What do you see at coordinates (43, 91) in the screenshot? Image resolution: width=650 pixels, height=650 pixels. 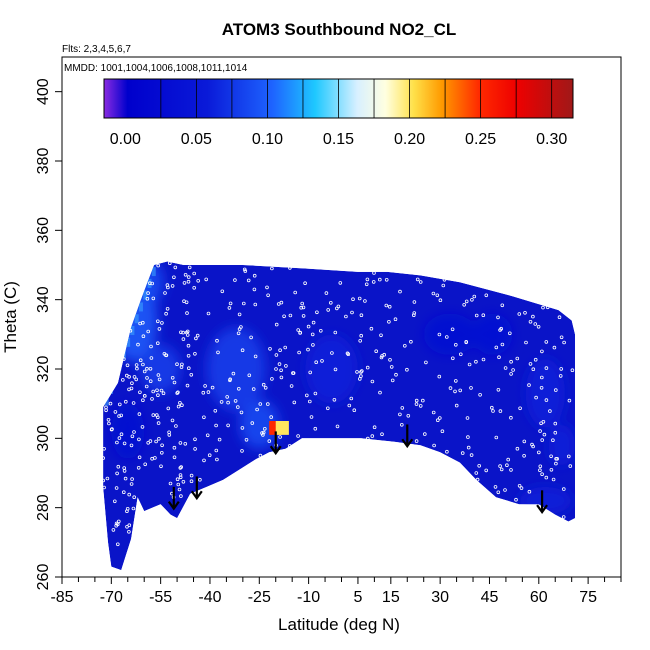 I see `y-tick-label: 400` at bounding box center [43, 91].